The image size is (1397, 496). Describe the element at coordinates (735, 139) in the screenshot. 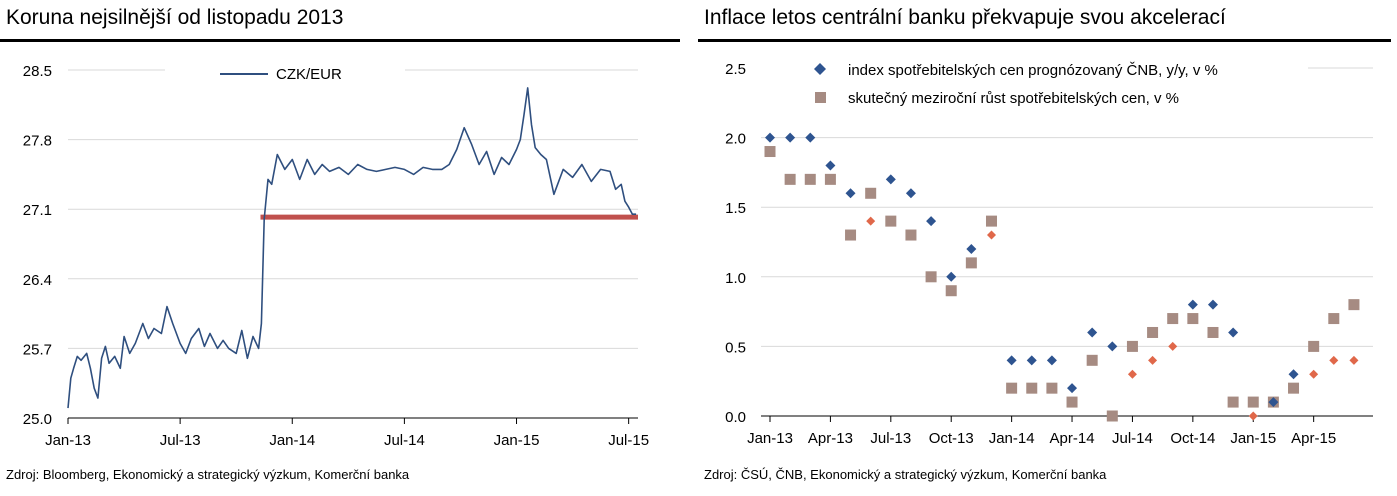

I see `y-tick-label: 2.0` at that location.